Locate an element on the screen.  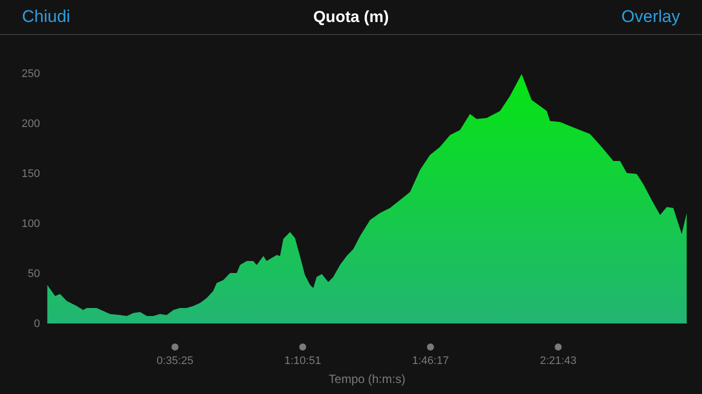
y-tick-label: 250 is located at coordinates (31, 74).